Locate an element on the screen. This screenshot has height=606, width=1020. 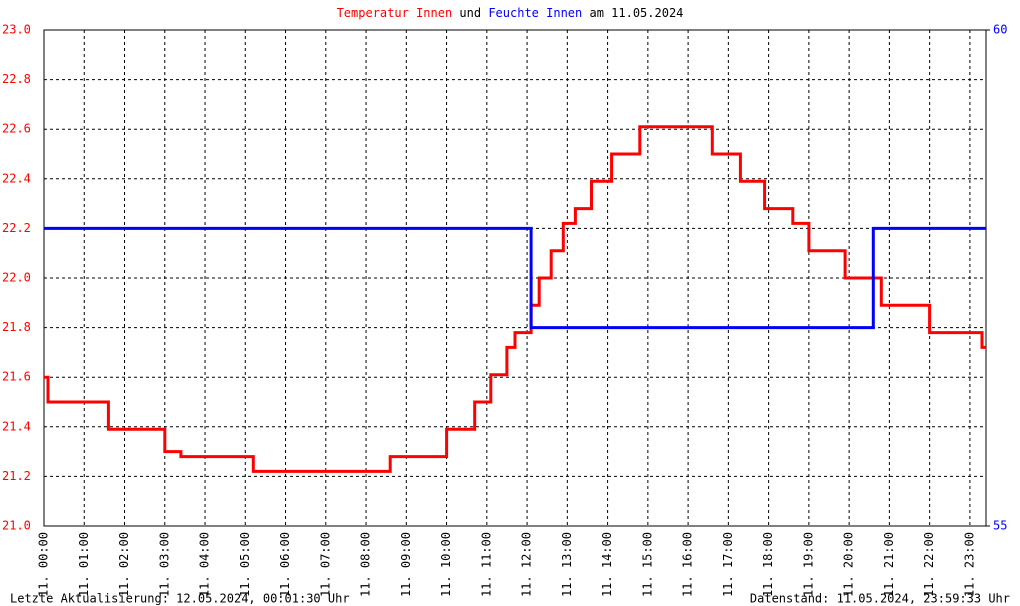
y-tick-label: 21.4 is located at coordinates (16, 426).